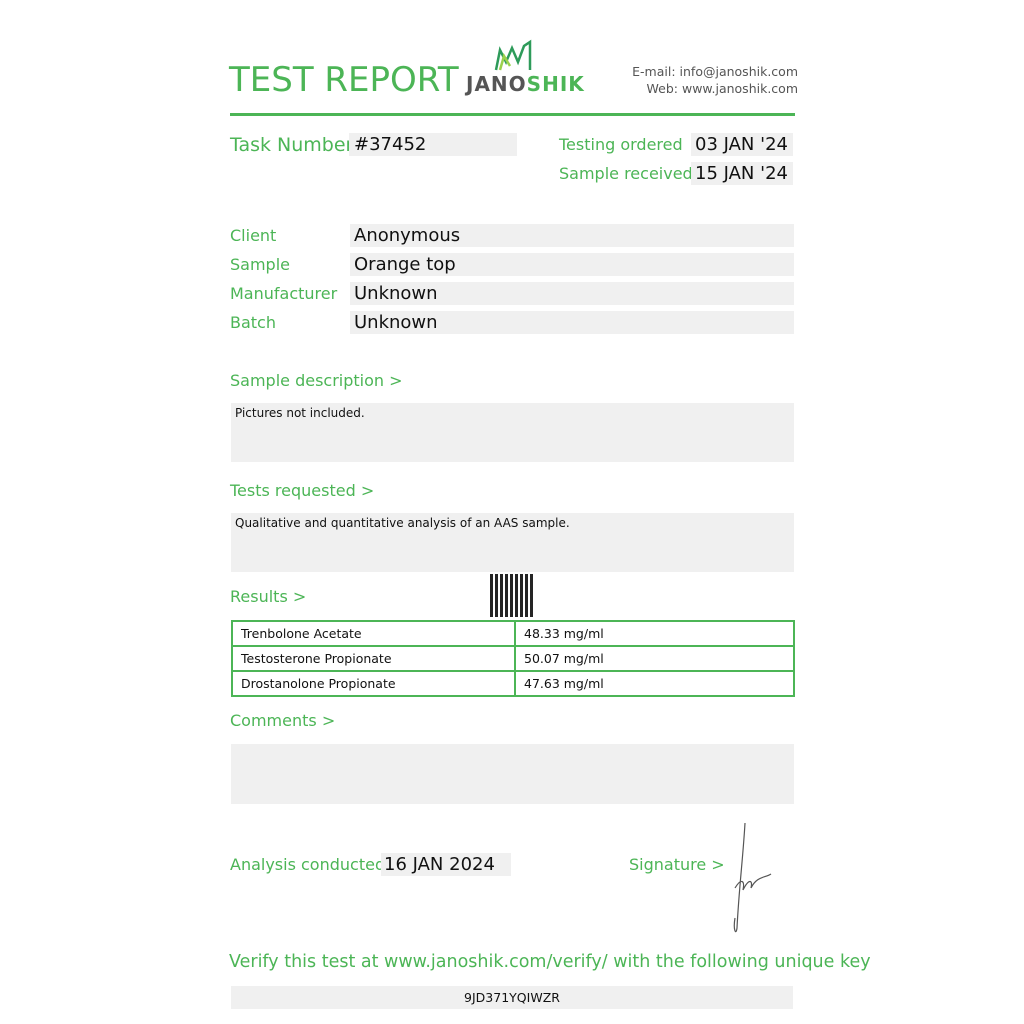 The image size is (1024, 1024). What do you see at coordinates (635, 173) in the screenshot?
I see `sample-received-label: Sample received >` at bounding box center [635, 173].